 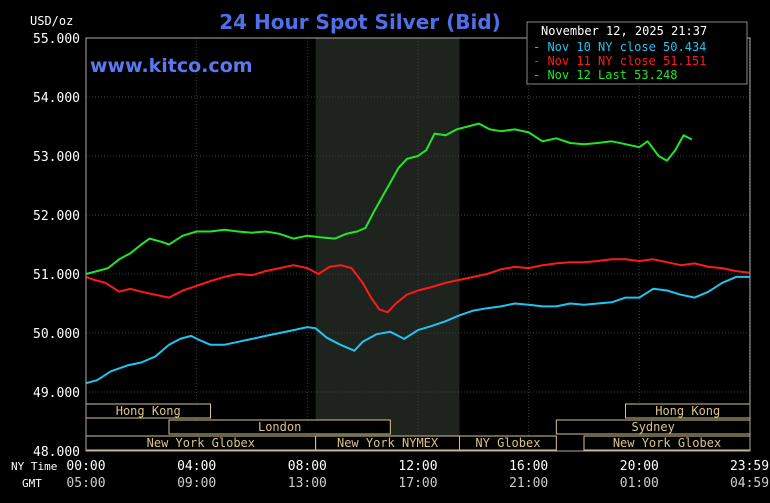 I want to click on y-tick-label: 51.000, so click(x=56, y=275).